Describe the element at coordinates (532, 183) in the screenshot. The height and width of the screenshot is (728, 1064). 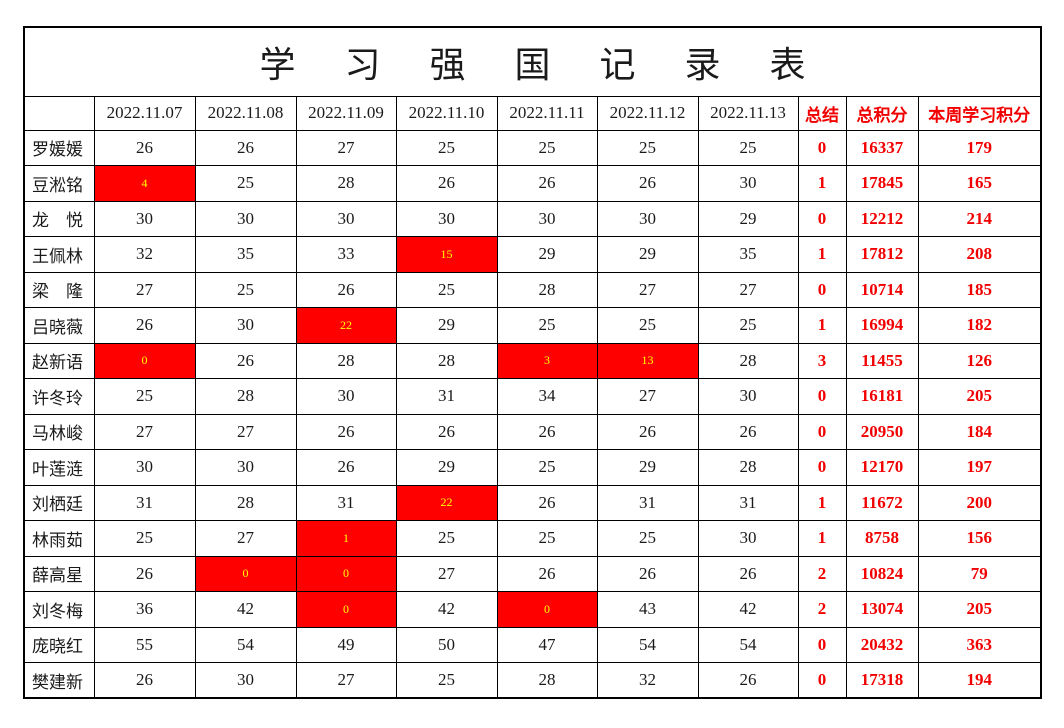
I see `table-row: 豆淞铭 4 25 28 26 26 26 30 1 17845 165` at that location.